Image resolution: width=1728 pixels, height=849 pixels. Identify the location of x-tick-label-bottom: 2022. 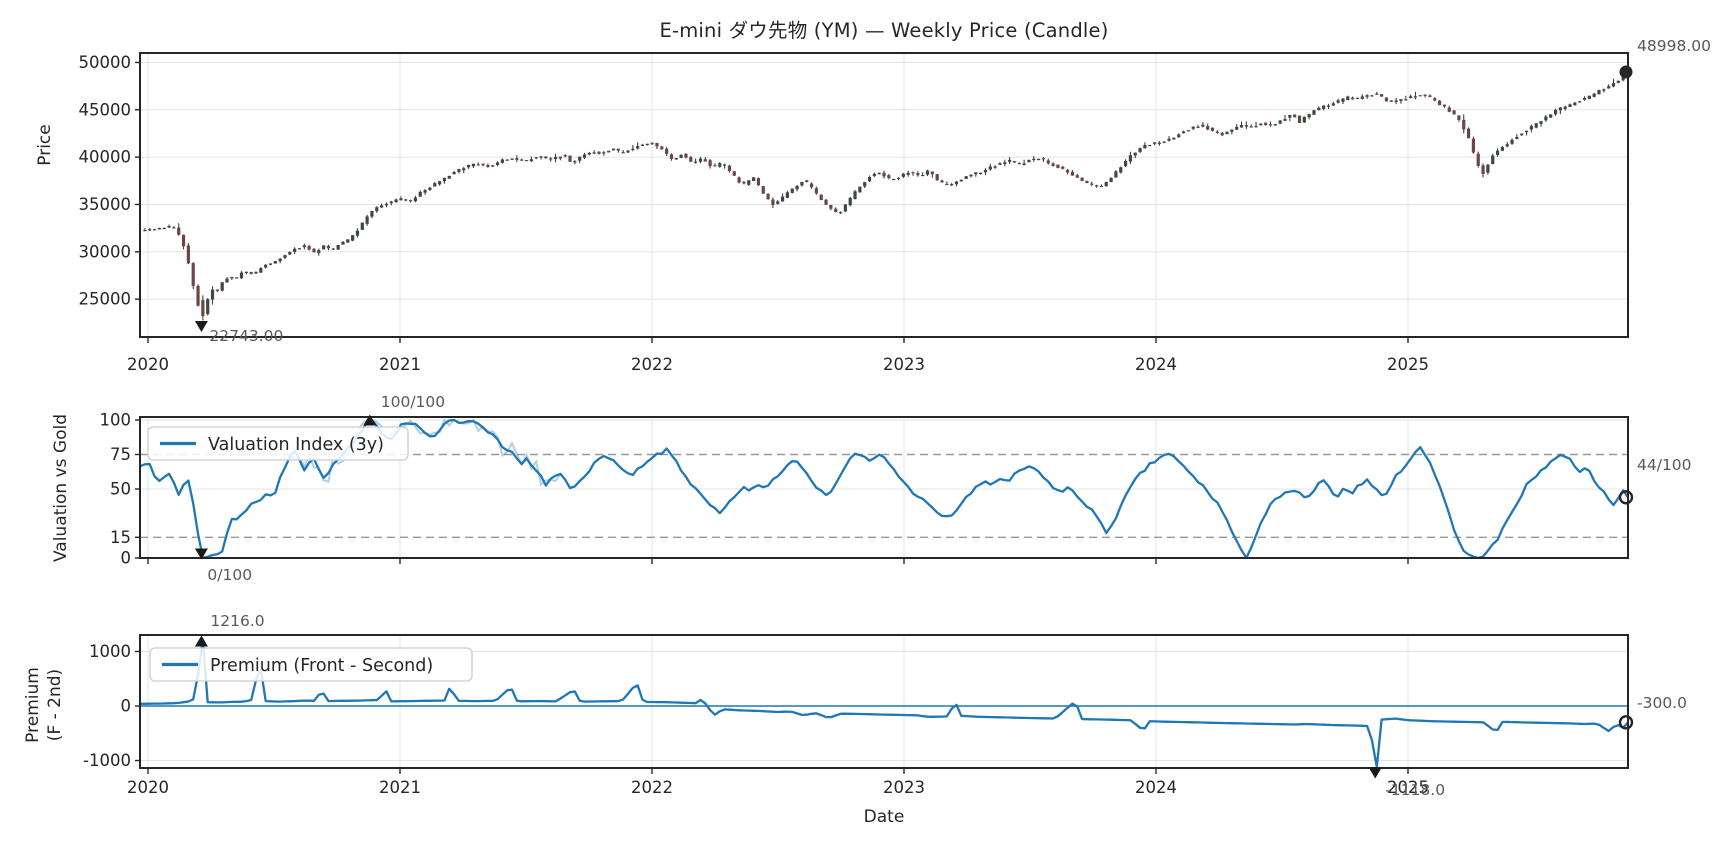
(652, 787).